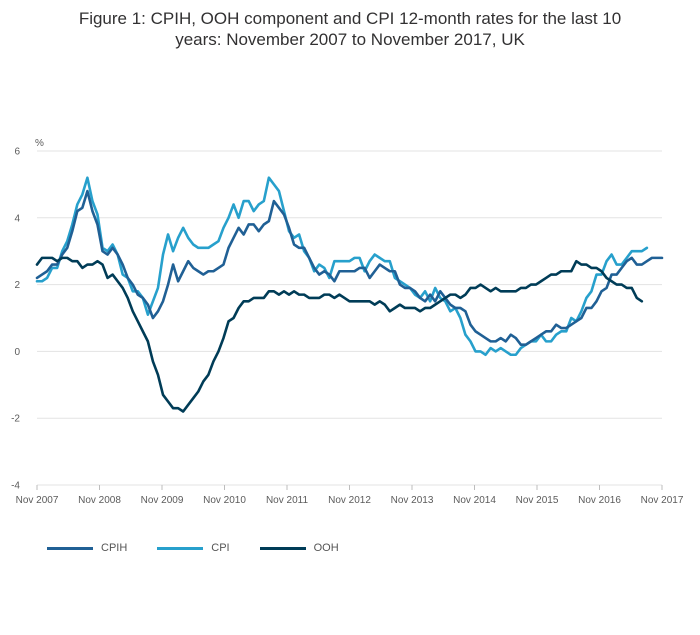 The image size is (700, 635). I want to click on x-tick-label: Nov 2007, so click(37, 500).